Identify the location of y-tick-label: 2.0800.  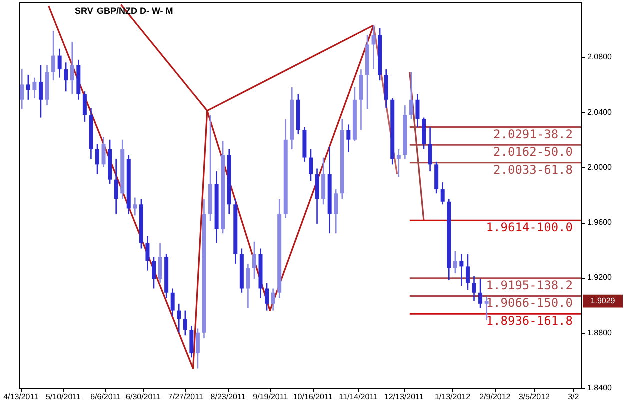
(600, 57).